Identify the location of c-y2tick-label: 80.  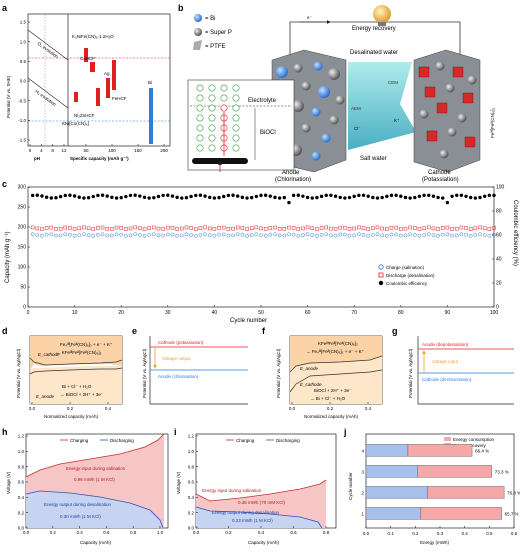
(499, 212).